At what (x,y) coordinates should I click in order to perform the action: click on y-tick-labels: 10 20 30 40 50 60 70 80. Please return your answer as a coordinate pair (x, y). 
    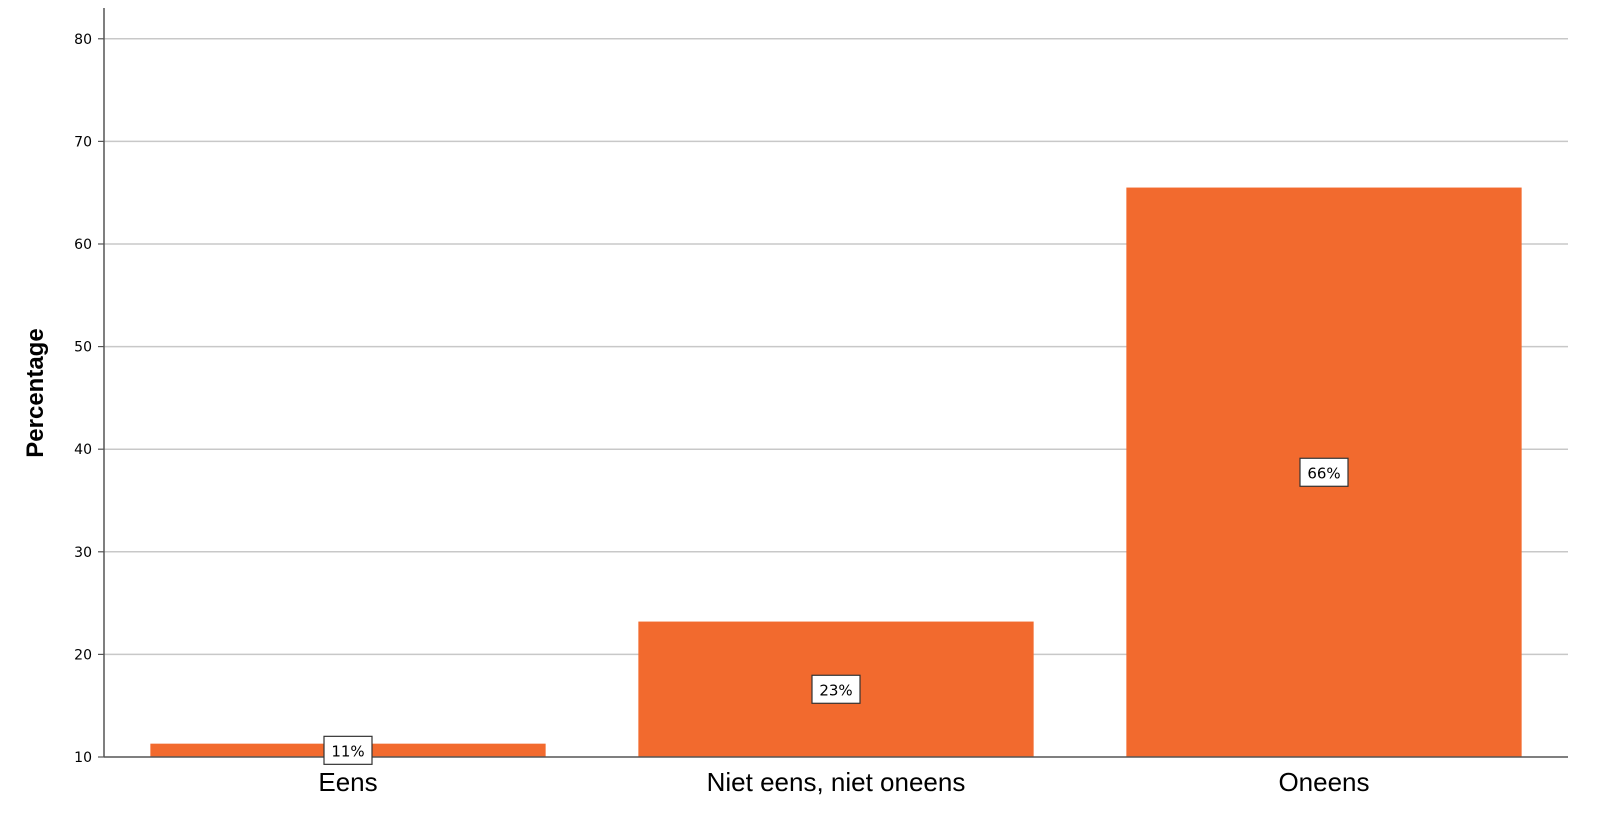
    Looking at the image, I should click on (89, 399).